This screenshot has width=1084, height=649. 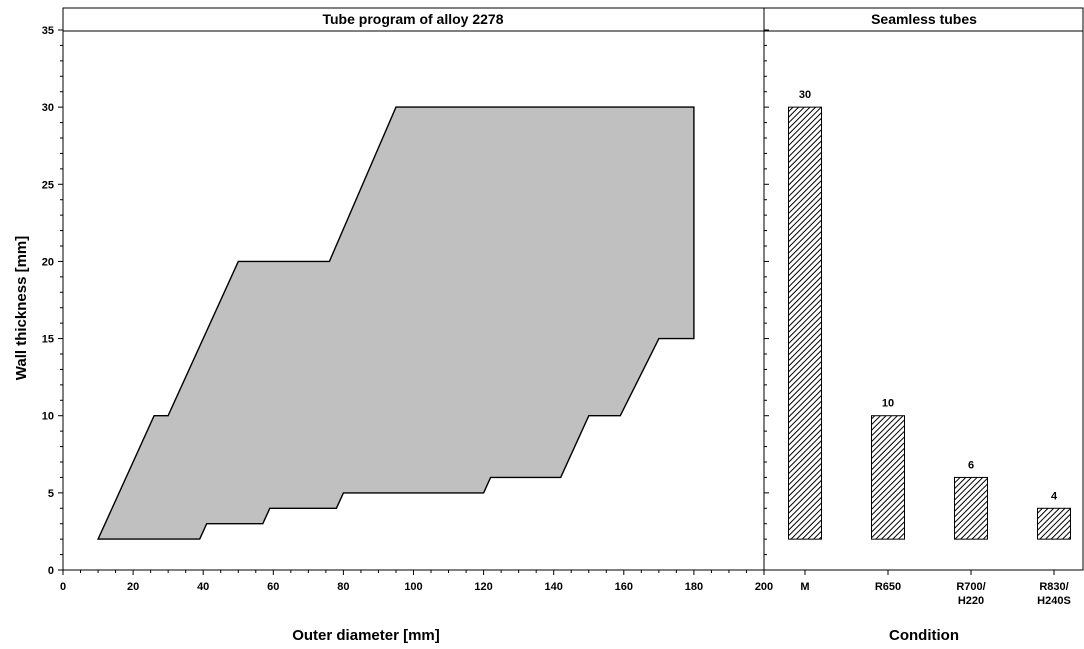 What do you see at coordinates (970, 594) in the screenshot?
I see `category-label: R700/H220` at bounding box center [970, 594].